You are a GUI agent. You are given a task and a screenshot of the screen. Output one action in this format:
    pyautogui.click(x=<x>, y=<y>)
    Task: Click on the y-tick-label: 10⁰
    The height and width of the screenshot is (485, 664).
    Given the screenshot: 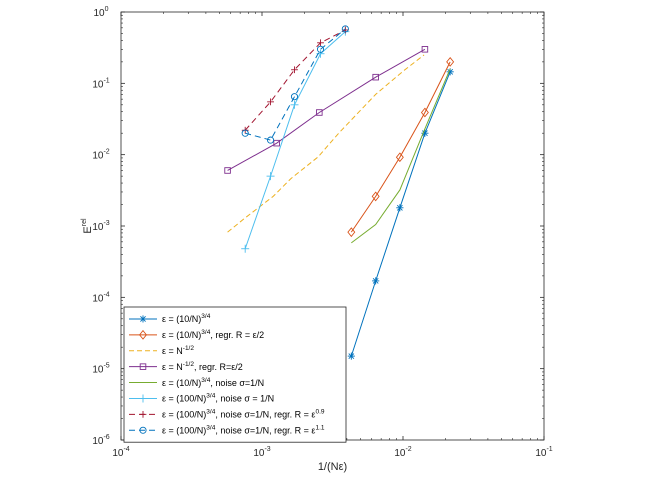 What is the action you would take?
    pyautogui.click(x=100, y=12)
    